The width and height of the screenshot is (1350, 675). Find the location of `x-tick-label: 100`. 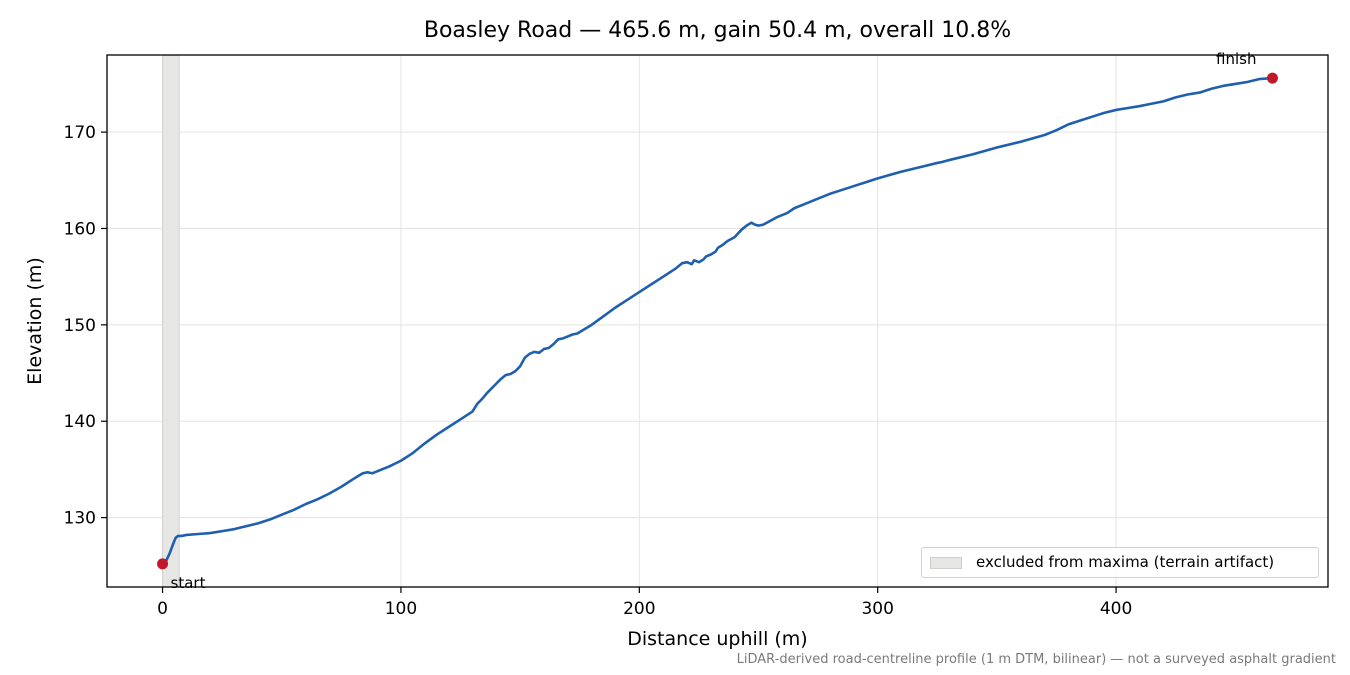

x-tick-label: 100 is located at coordinates (401, 609).